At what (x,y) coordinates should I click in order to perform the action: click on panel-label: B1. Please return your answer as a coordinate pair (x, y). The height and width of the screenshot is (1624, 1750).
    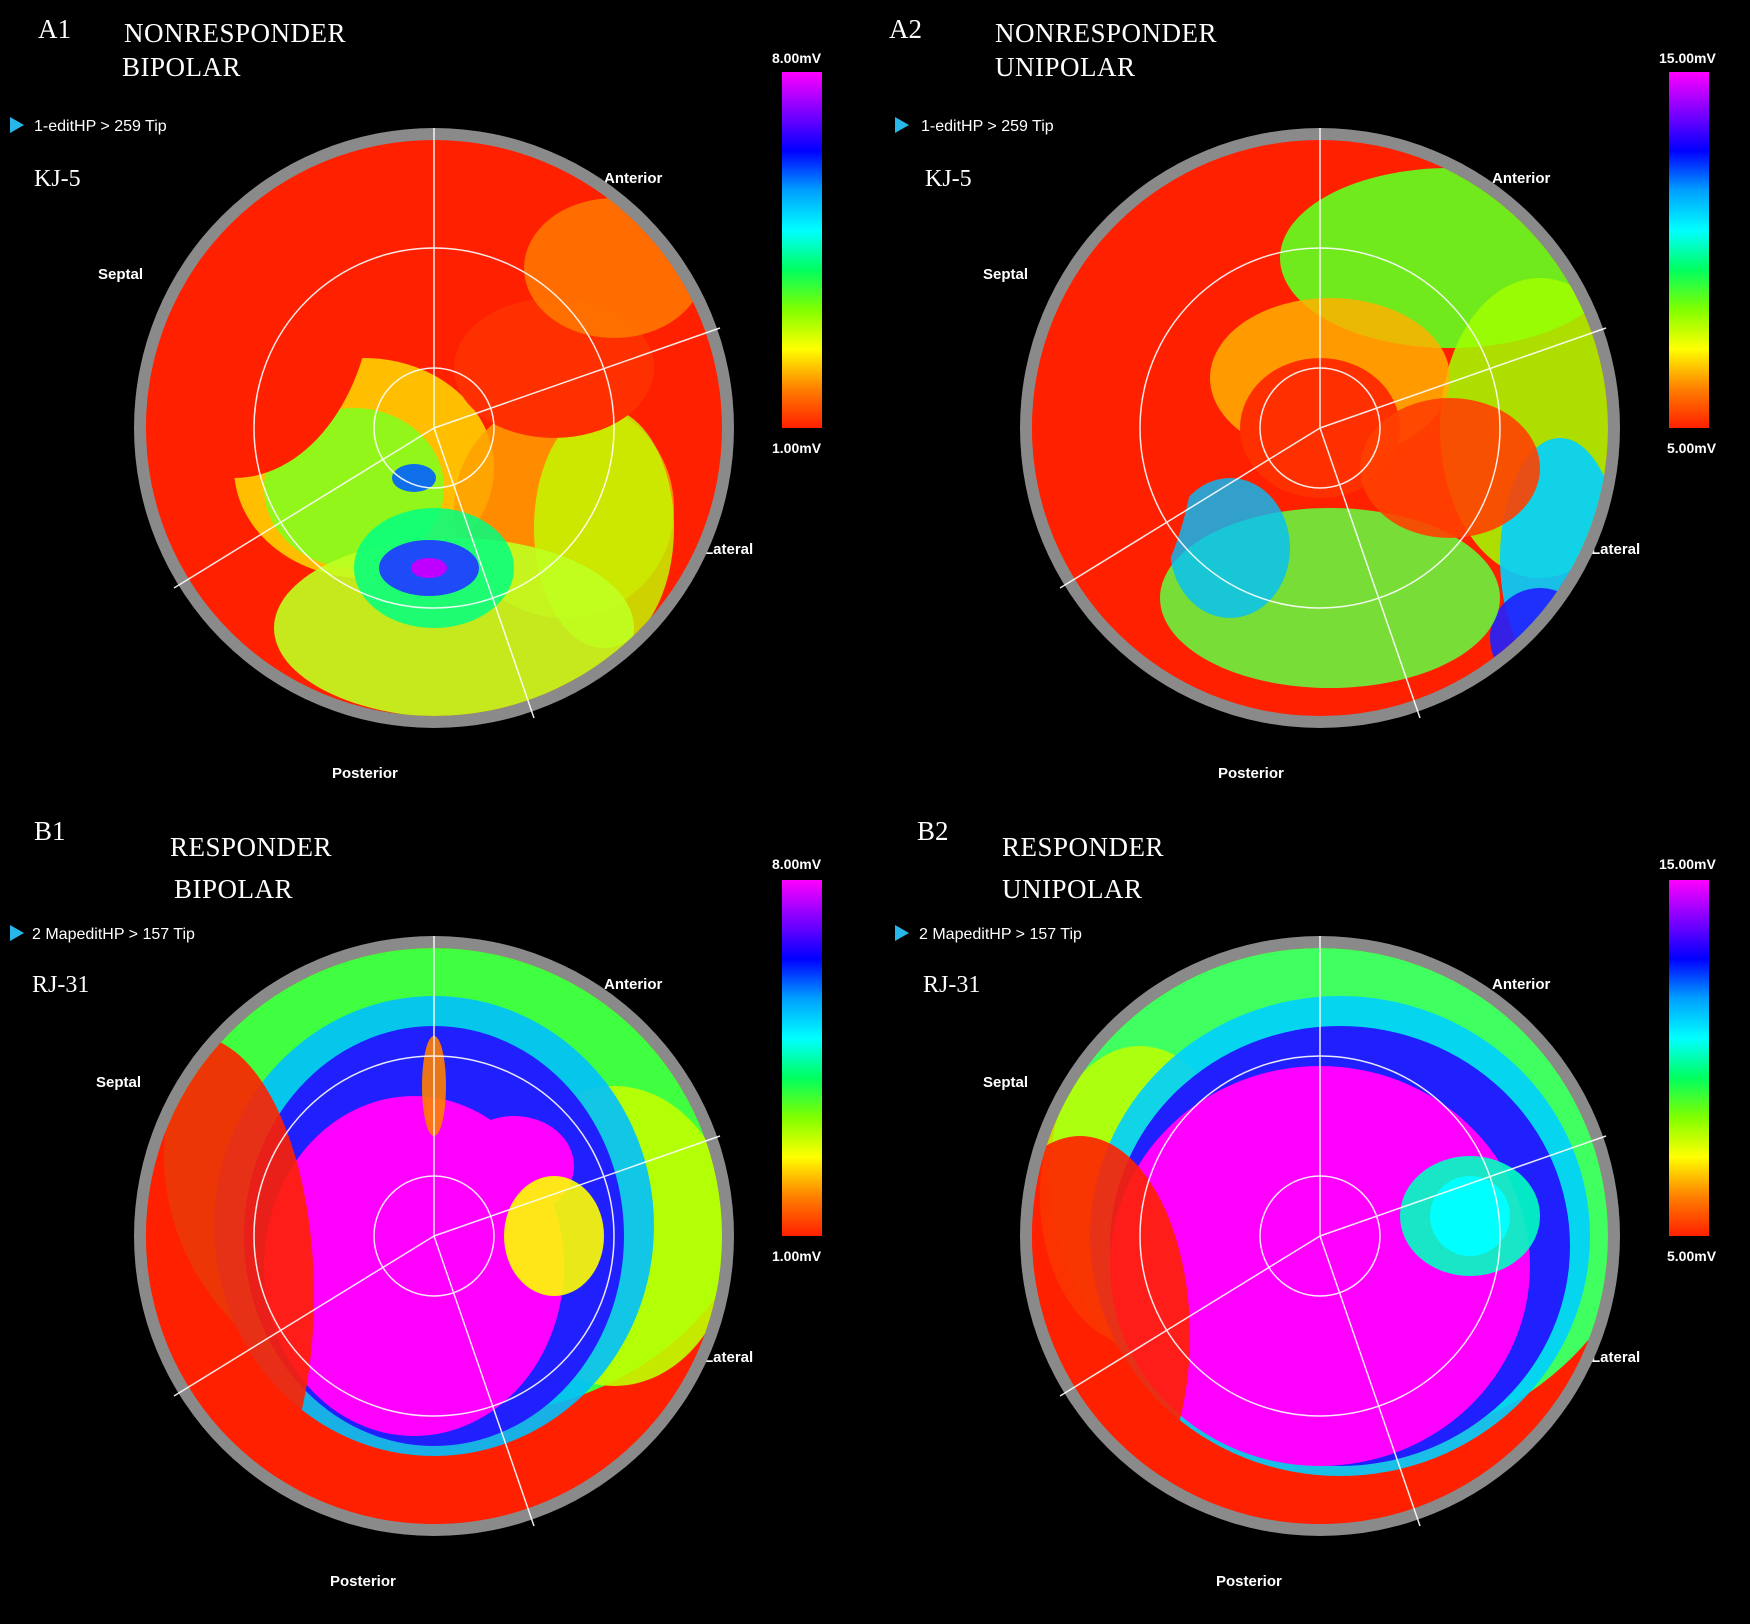
    Looking at the image, I should click on (50, 831).